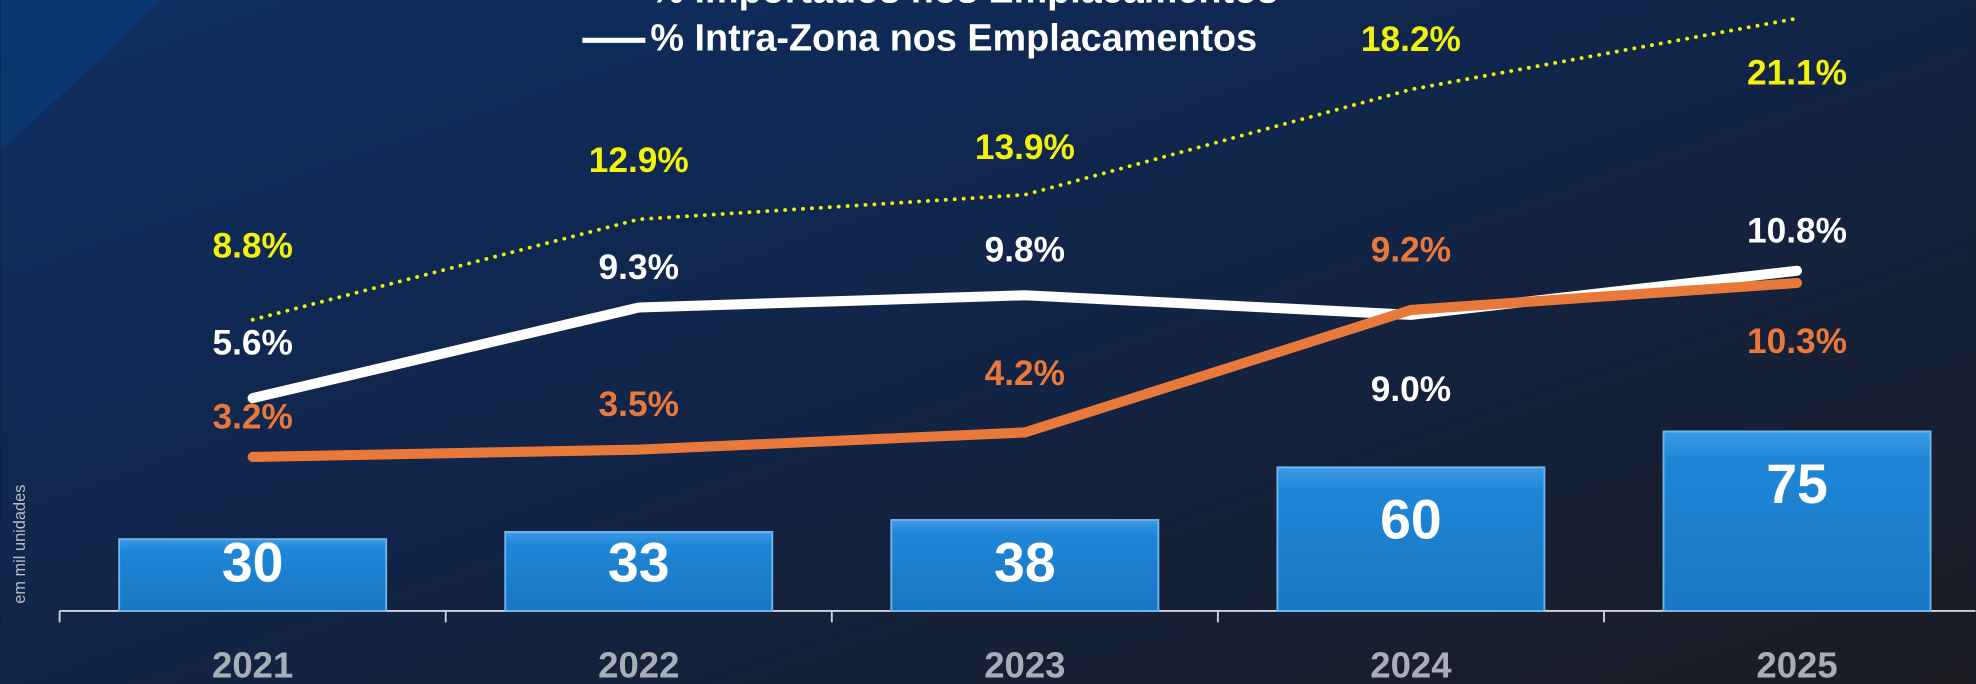 This screenshot has width=1976, height=684. I want to click on data-label: 4.2%, so click(1025, 373).